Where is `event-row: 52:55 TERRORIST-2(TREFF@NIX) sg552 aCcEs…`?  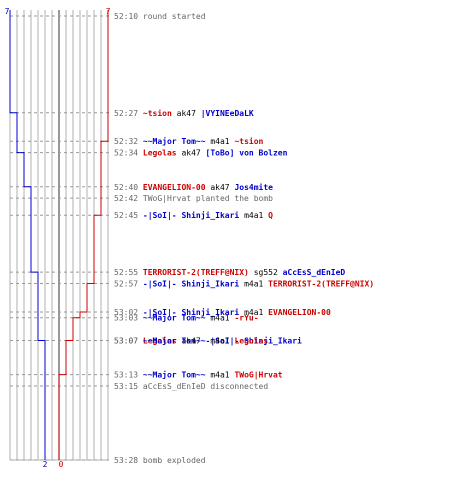
event-row: 52:55 TERRORIST-2(TREFF@NIX) sg552 aCcEs… is located at coordinates (229, 272).